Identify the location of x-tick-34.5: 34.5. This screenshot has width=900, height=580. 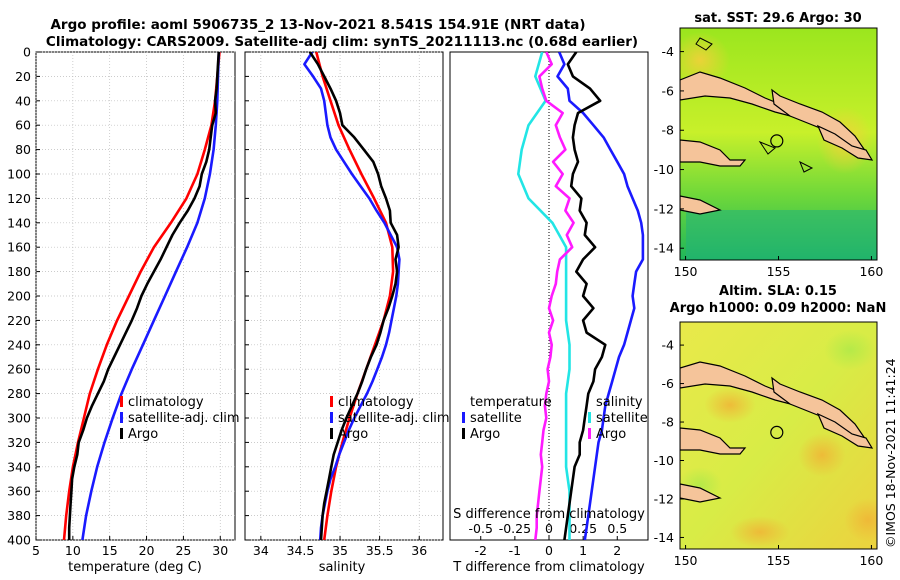
(301, 550).